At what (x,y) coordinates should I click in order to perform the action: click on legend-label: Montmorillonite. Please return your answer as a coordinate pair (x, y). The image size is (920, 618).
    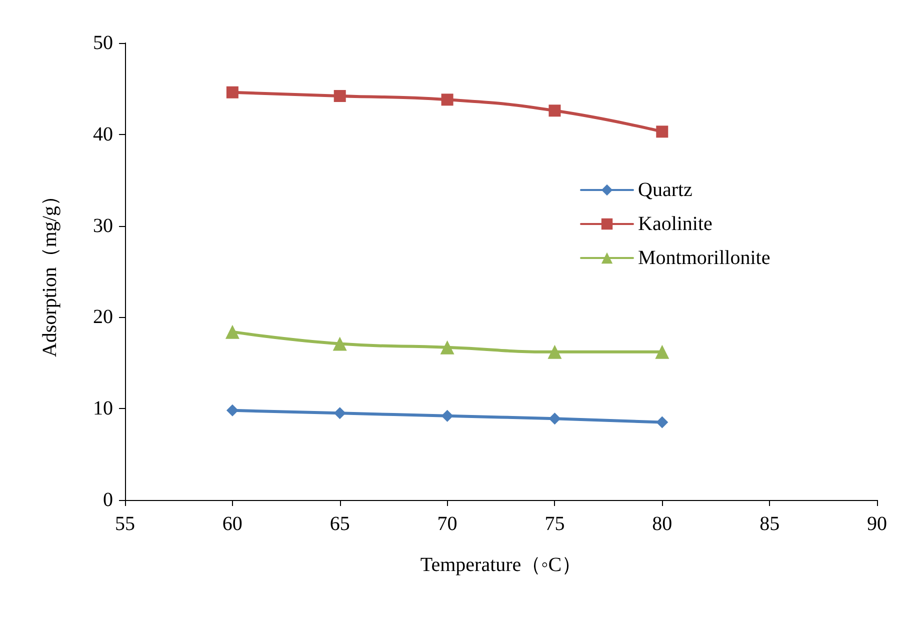
    Looking at the image, I should click on (704, 258).